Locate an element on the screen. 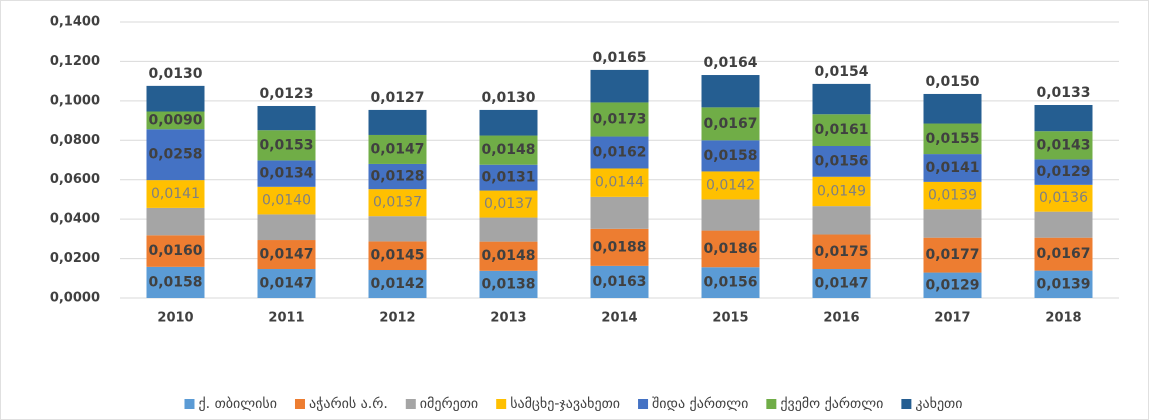 The height and width of the screenshot is (420, 1149). data-label: 0,0167 is located at coordinates (730, 124).